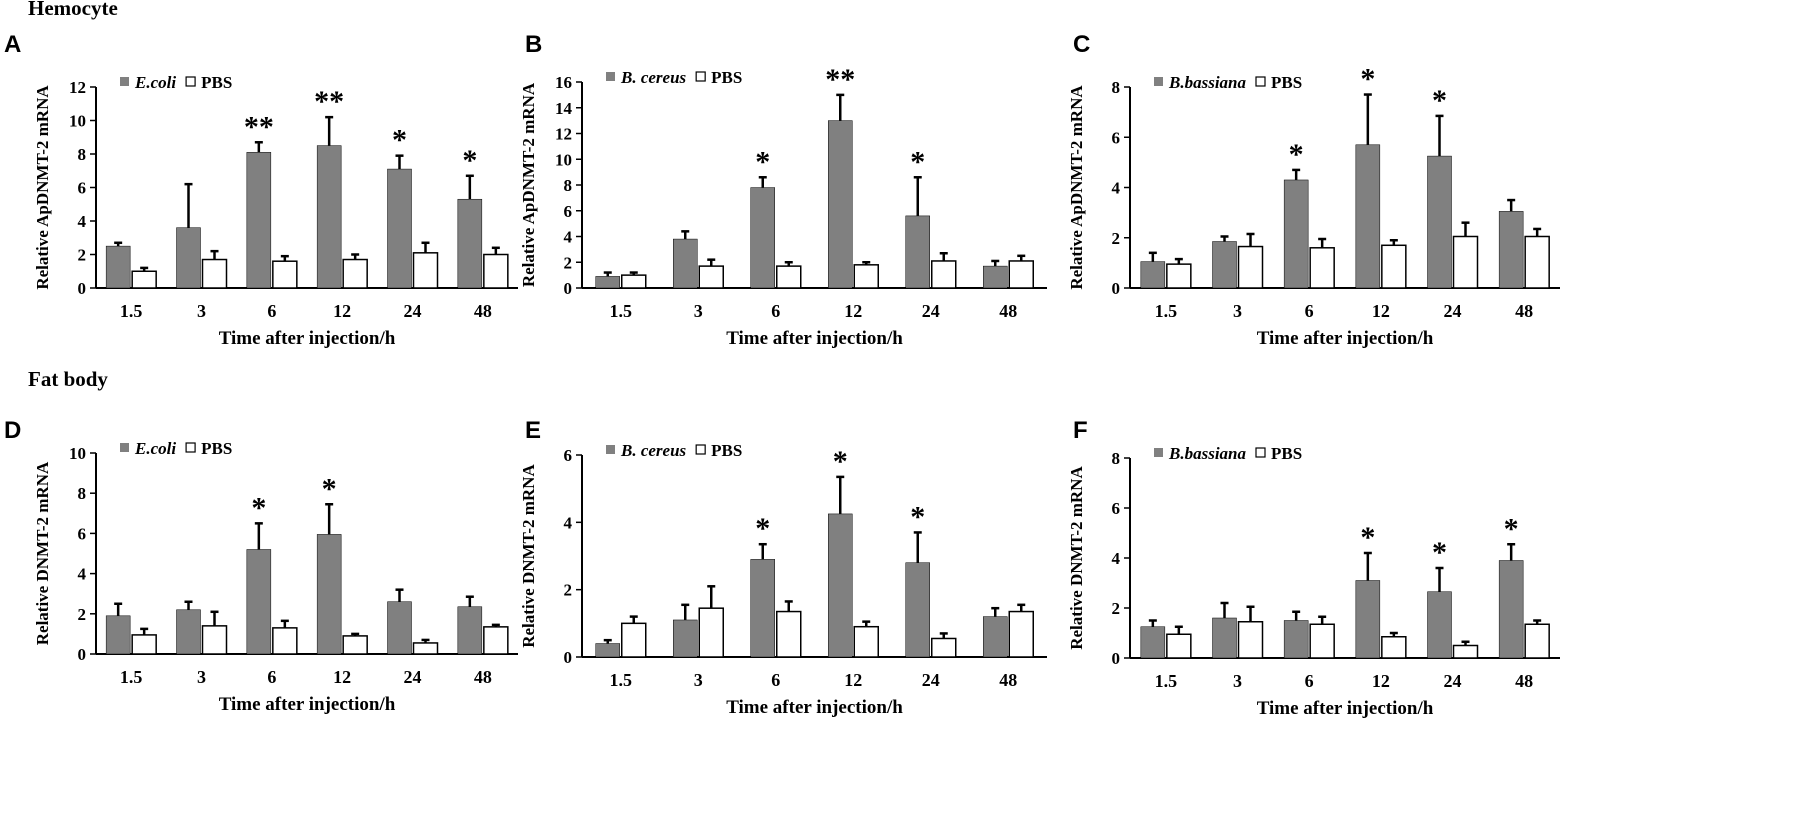 This screenshot has width=1807, height=827. What do you see at coordinates (1081, 44) in the screenshot?
I see `panel-letter: C` at bounding box center [1081, 44].